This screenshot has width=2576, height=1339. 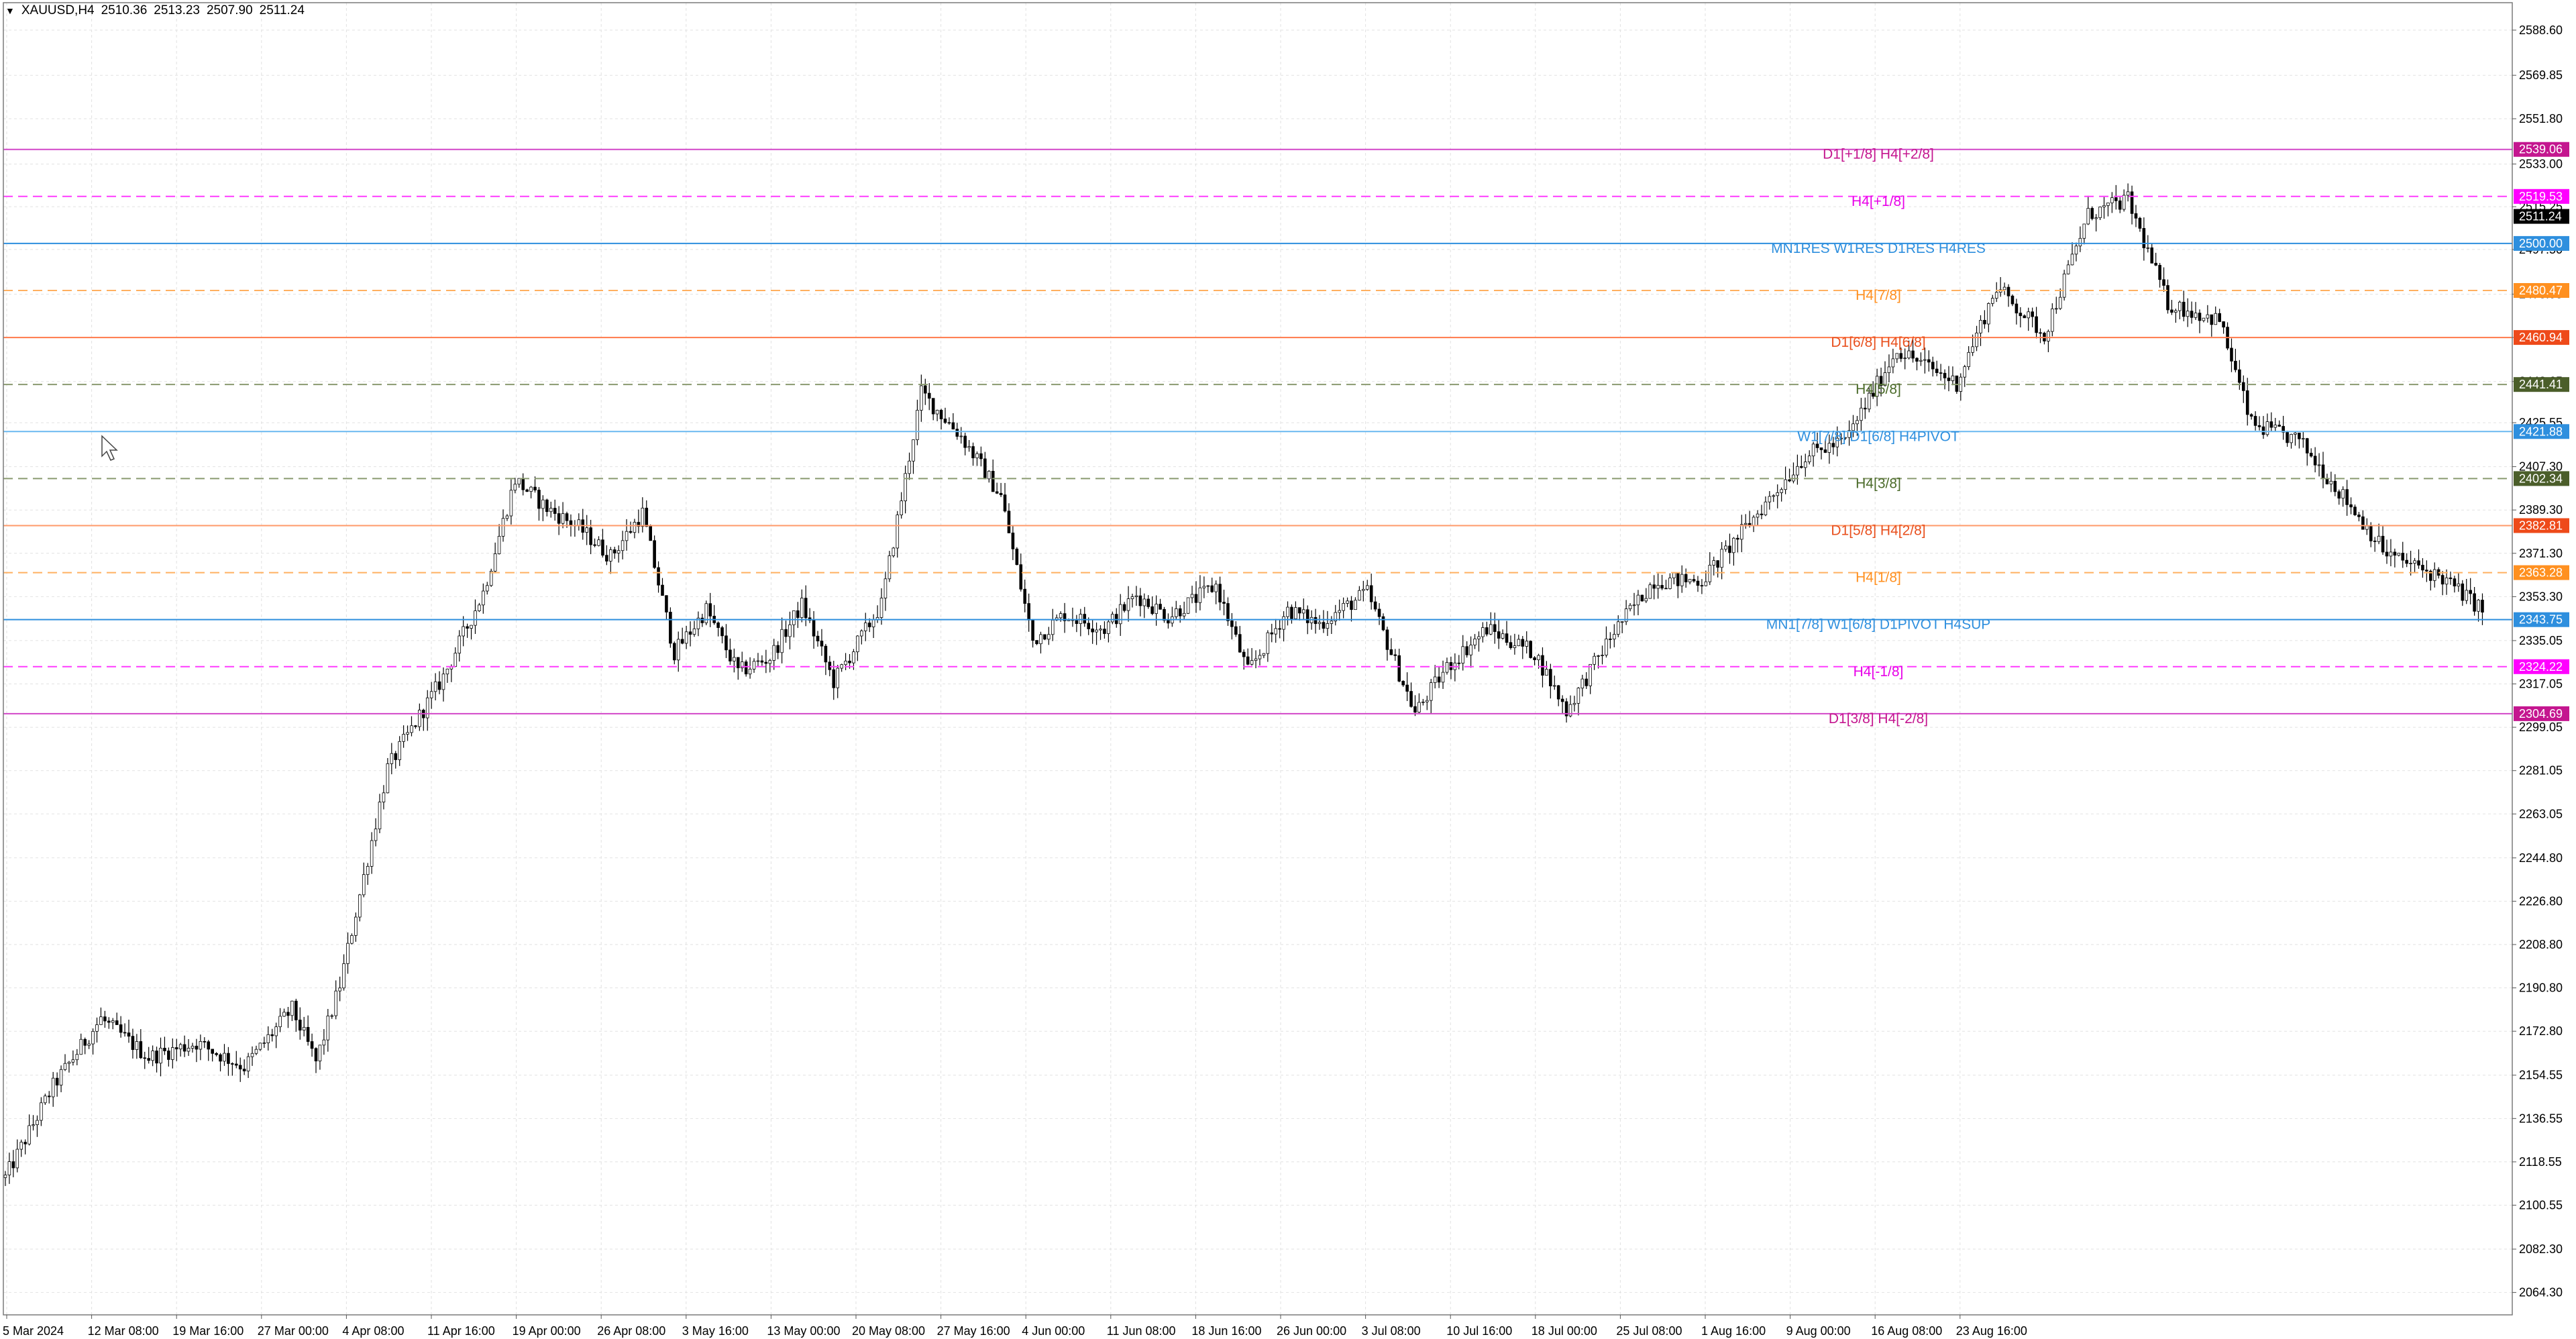 What do you see at coordinates (177, 10) in the screenshot?
I see `ohlc-high: 2513.23` at bounding box center [177, 10].